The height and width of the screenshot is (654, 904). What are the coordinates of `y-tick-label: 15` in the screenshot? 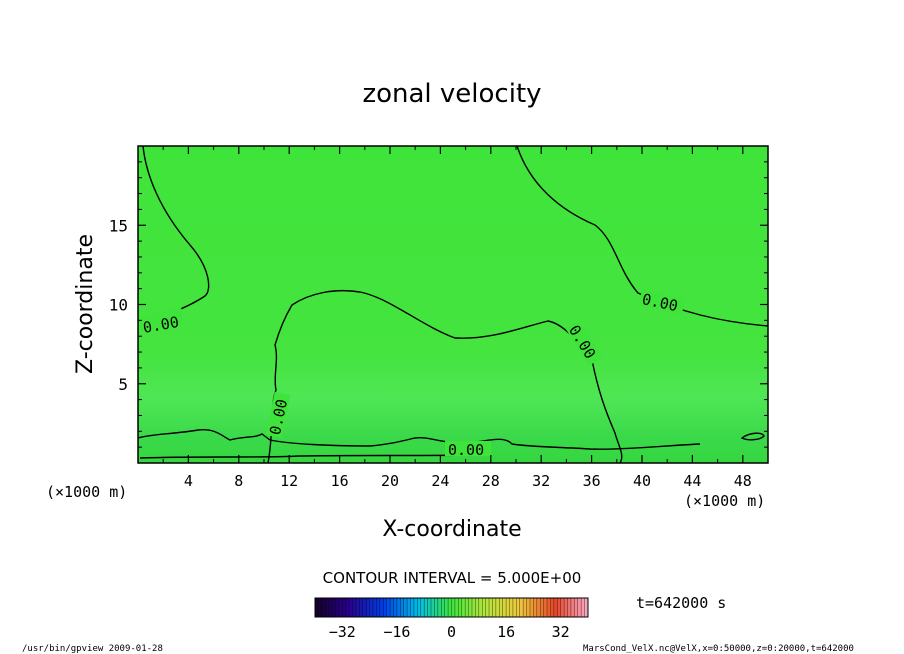 It's located at (118, 225).